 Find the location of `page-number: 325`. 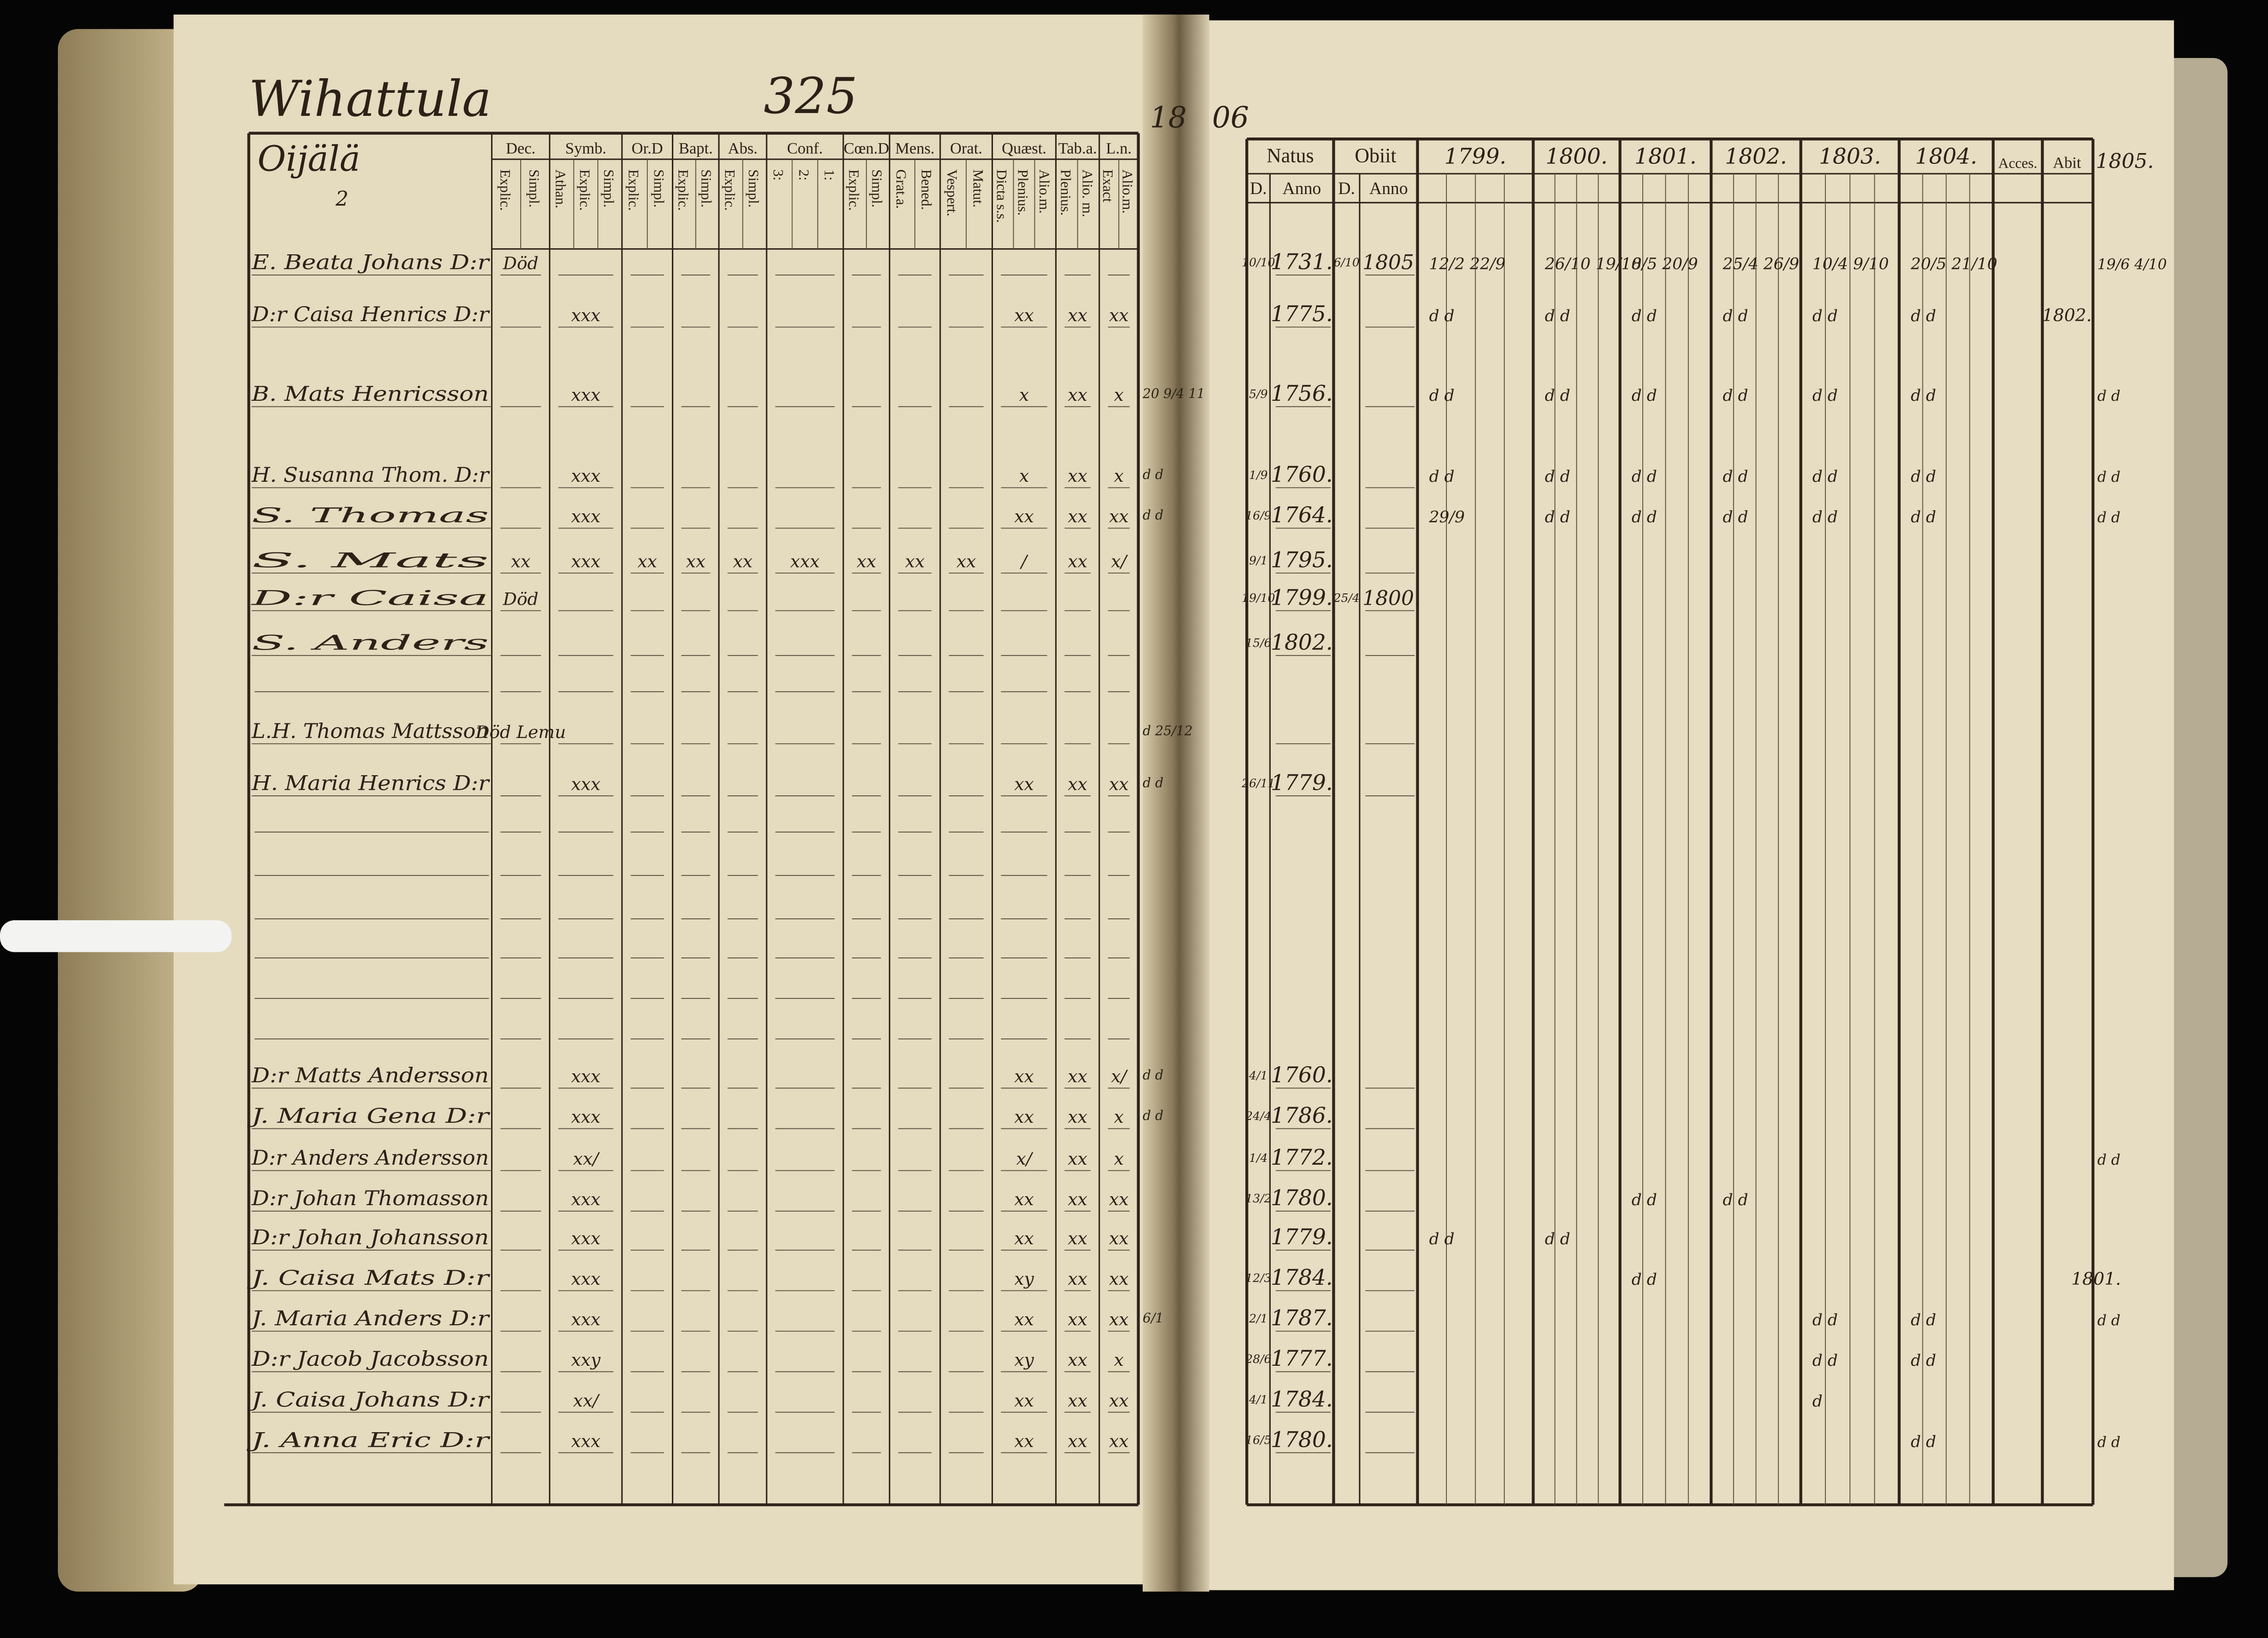

page-number: 325 is located at coordinates (811, 96).